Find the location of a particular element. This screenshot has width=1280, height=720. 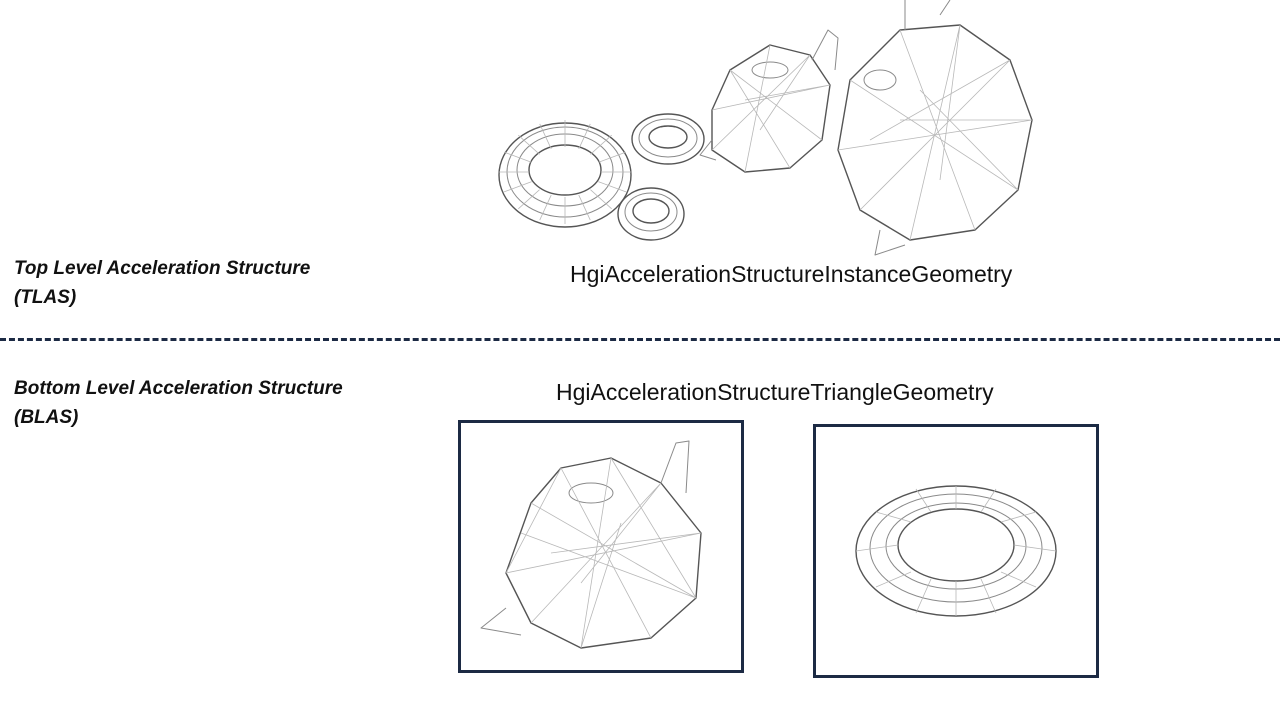

tlas-torus-large-icon is located at coordinates (565, 174).